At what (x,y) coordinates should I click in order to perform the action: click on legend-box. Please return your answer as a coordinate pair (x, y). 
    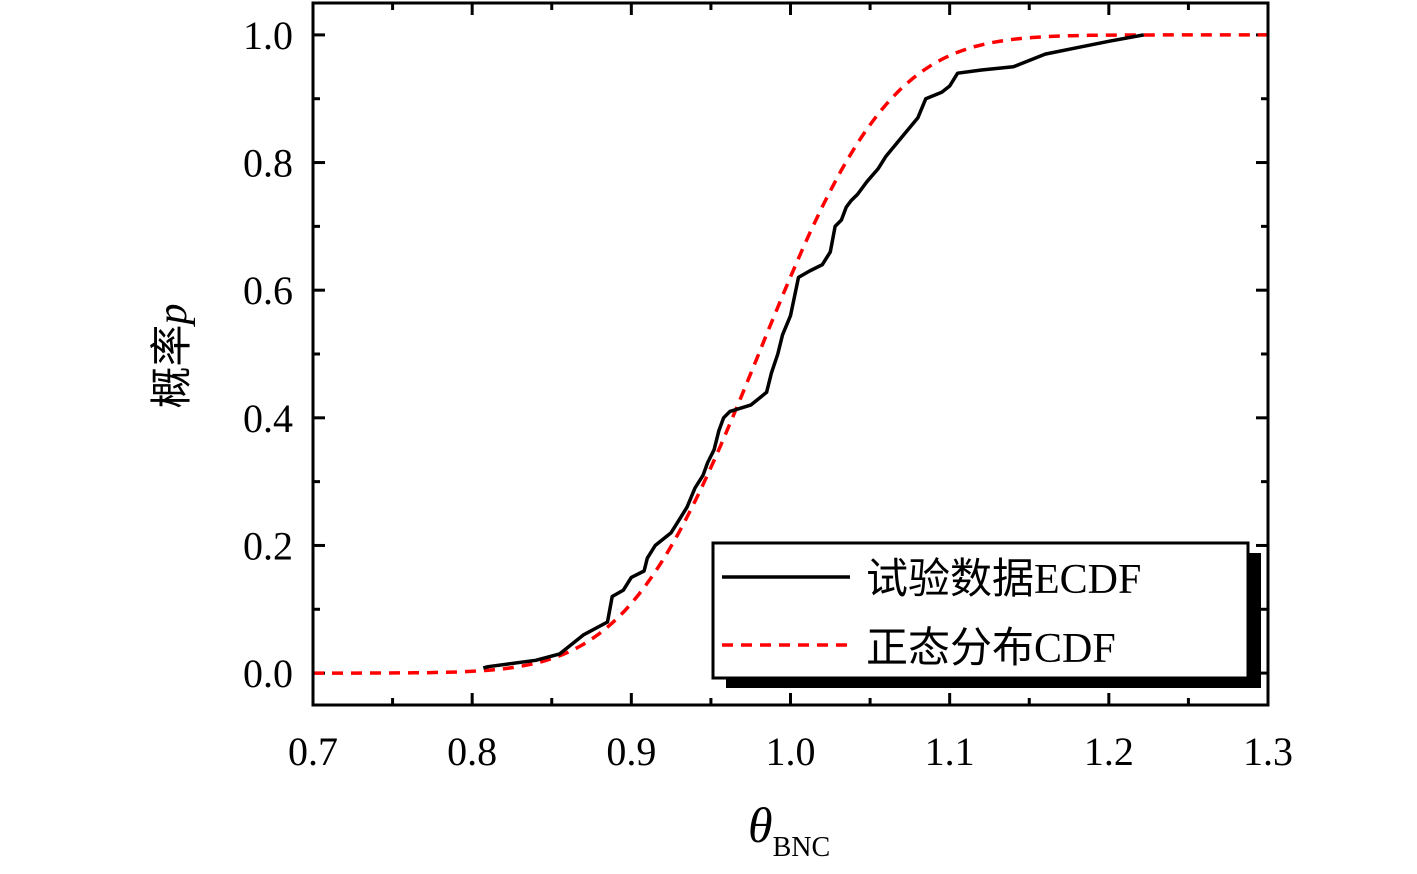
    Looking at the image, I should click on (980, 610).